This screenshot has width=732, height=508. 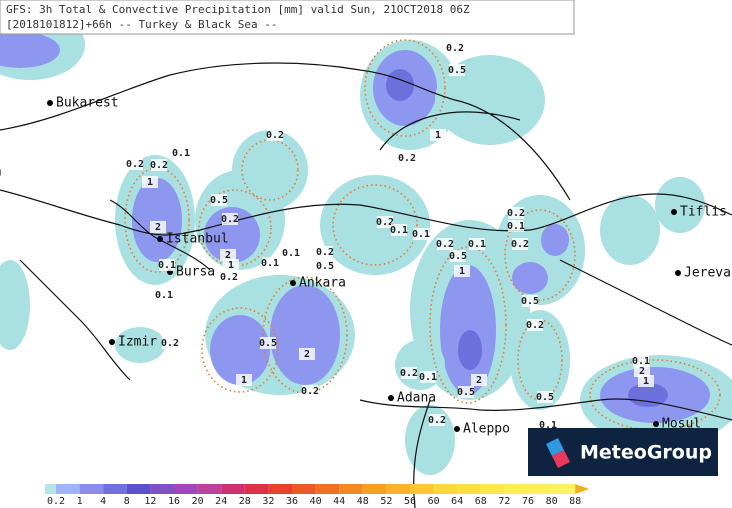 What do you see at coordinates (268, 501) in the screenshot?
I see `legend-label: 32` at bounding box center [268, 501].